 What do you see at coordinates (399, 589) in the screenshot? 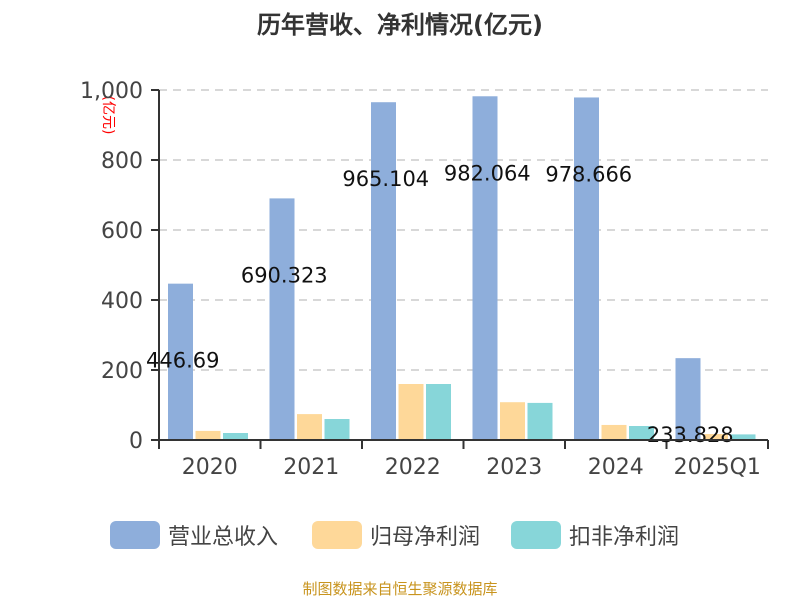
I see `source-footer: 制图数据来自恒生聚源数据库` at bounding box center [399, 589].